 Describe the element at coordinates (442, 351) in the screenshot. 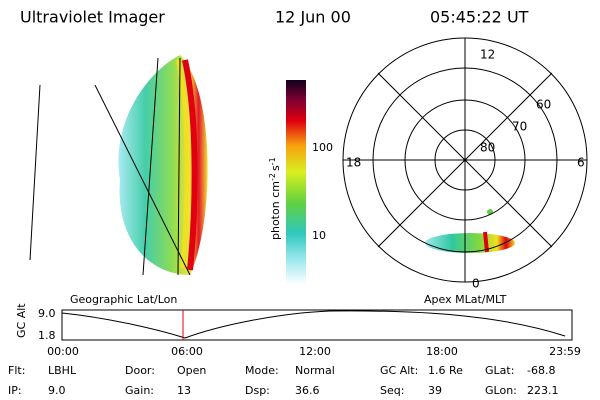

I see `x-tick-label: 18:00` at that location.